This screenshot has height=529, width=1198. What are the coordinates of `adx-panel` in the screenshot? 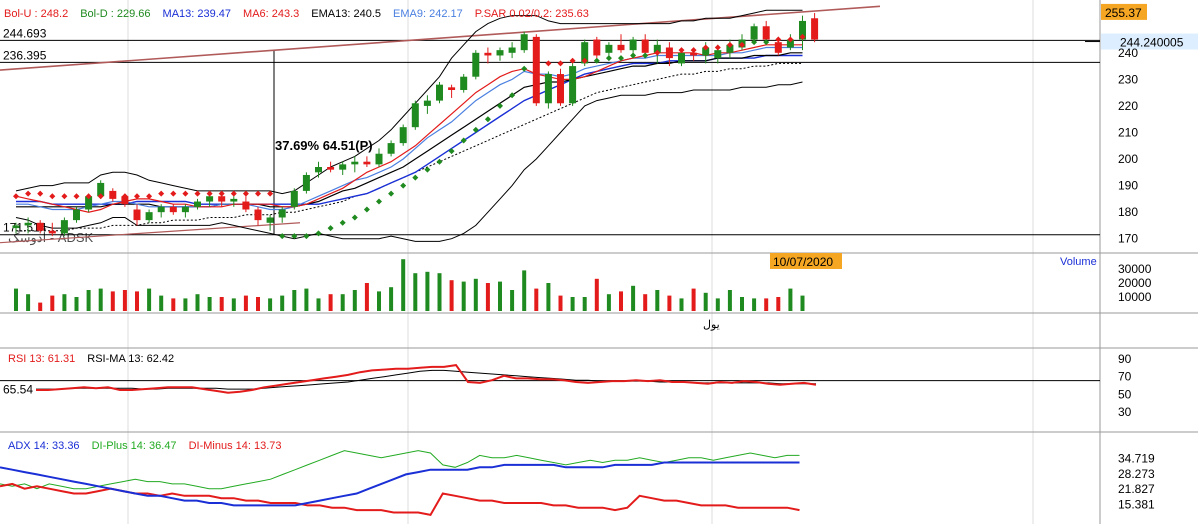 It's located at (400, 483).